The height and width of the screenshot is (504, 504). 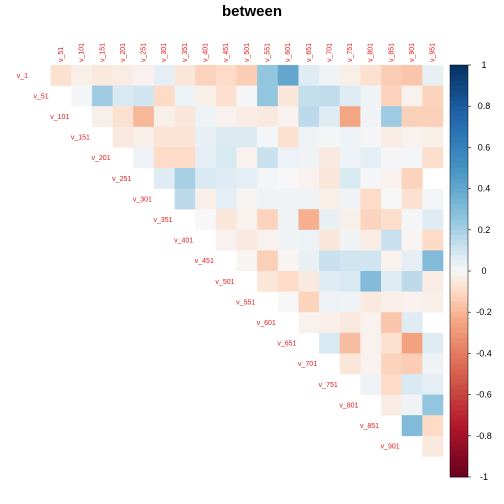 I want to click on row-label: v_301, so click(x=142, y=199).